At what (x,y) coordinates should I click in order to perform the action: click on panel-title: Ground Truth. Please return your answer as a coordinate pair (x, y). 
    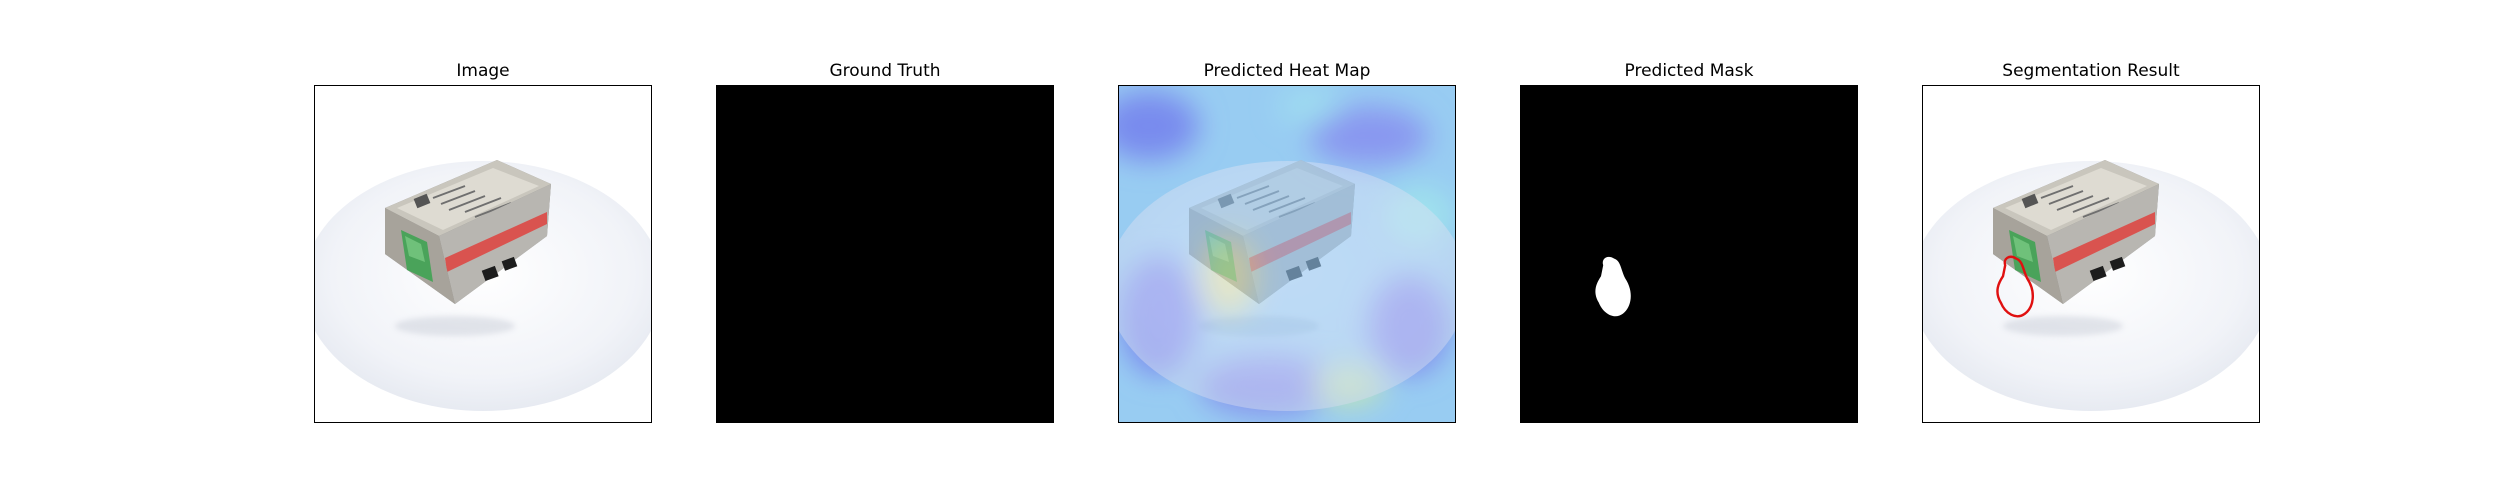
    Looking at the image, I should click on (885, 71).